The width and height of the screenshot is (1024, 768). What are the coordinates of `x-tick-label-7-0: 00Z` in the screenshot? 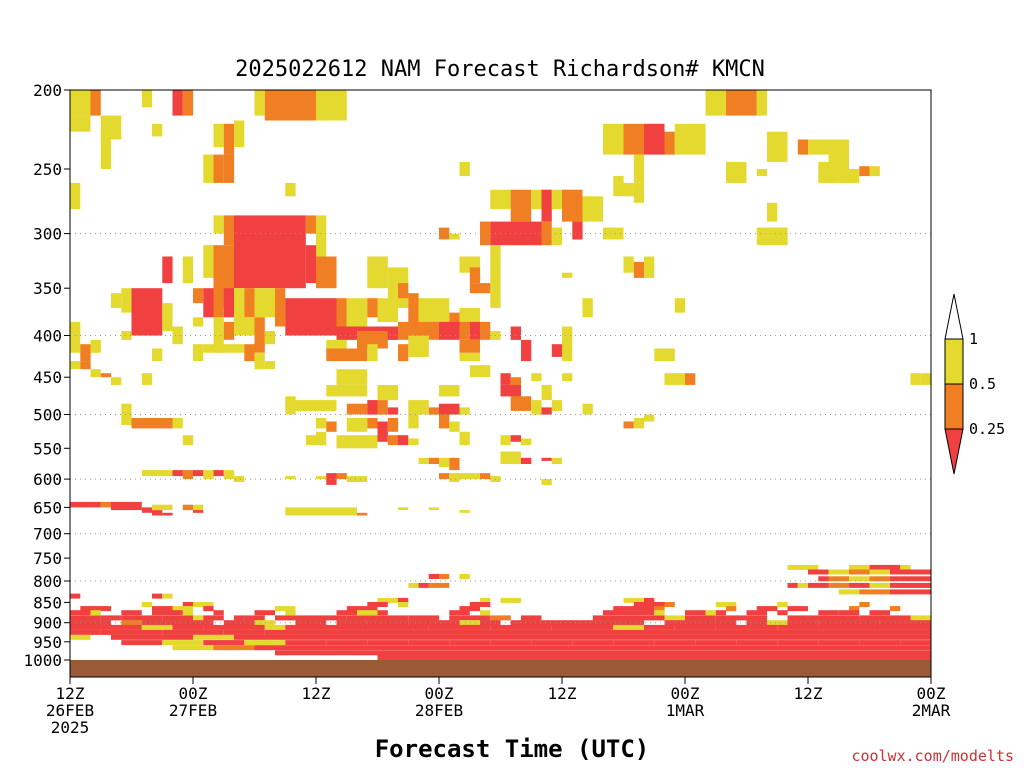 It's located at (931, 693).